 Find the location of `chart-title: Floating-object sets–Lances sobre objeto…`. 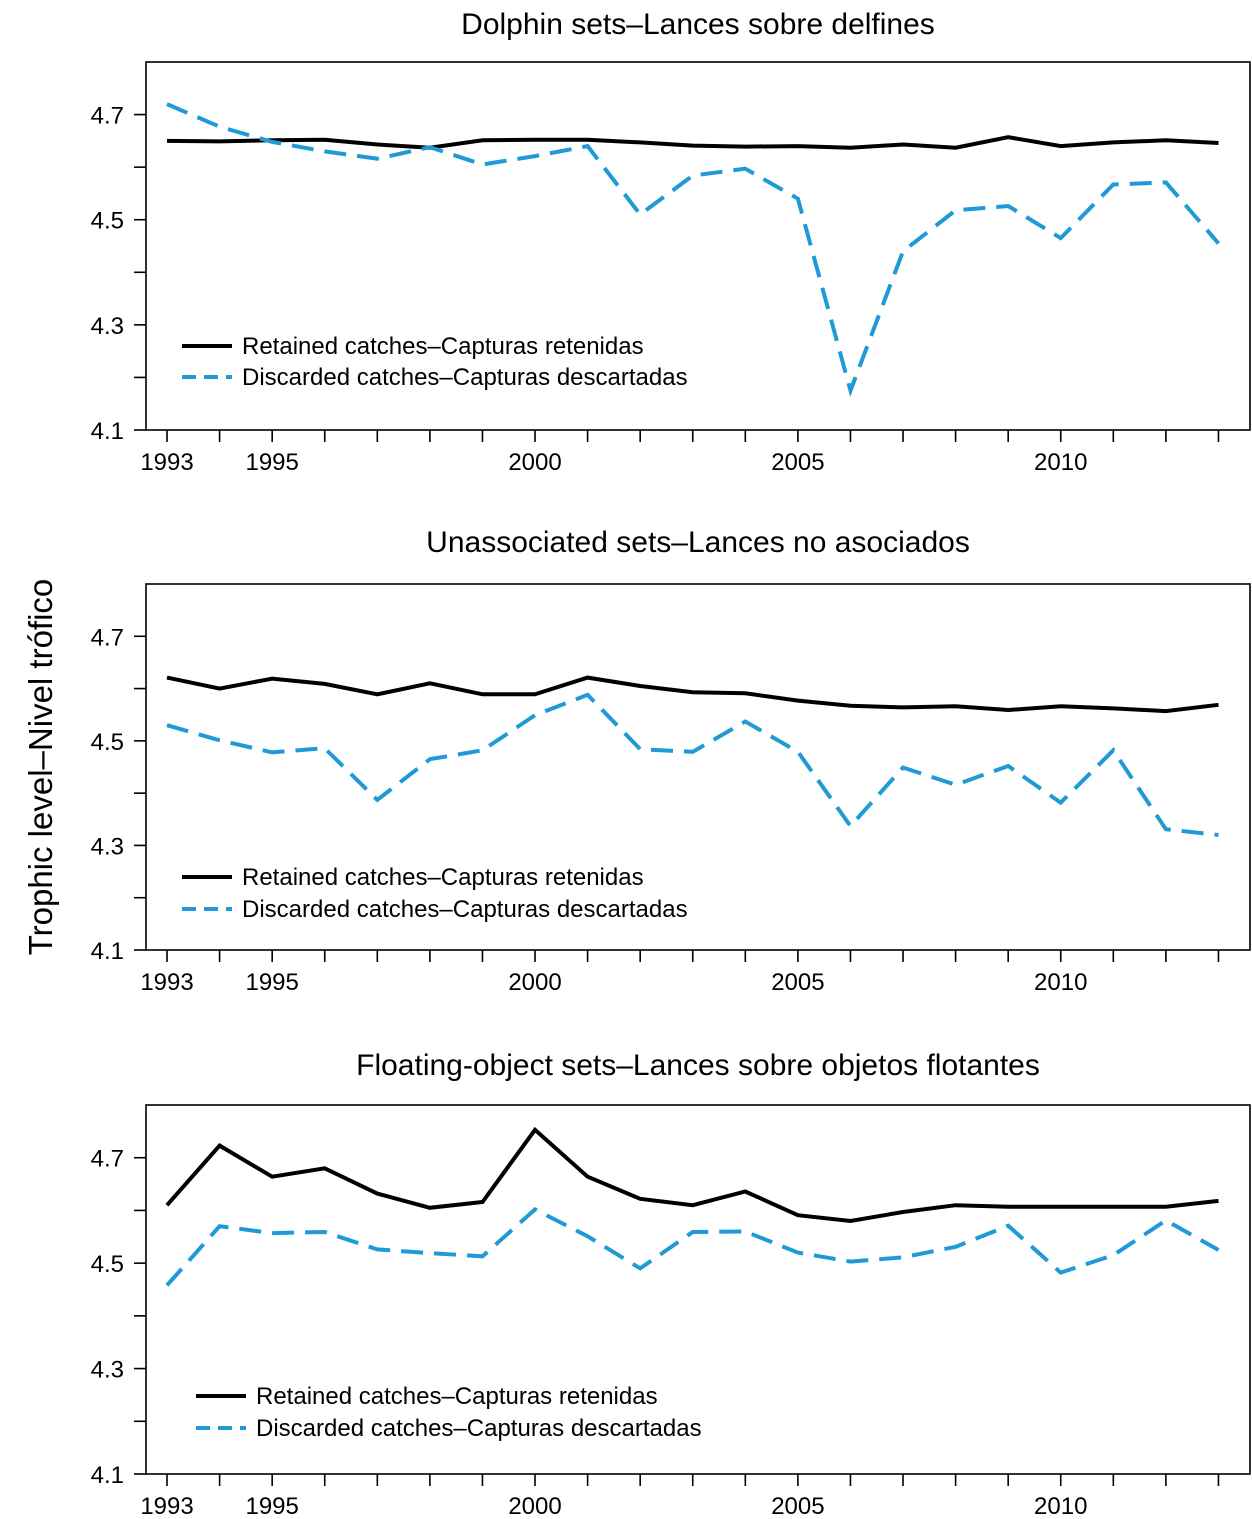

chart-title: Floating-object sets–Lances sobre objeto… is located at coordinates (698, 1065).